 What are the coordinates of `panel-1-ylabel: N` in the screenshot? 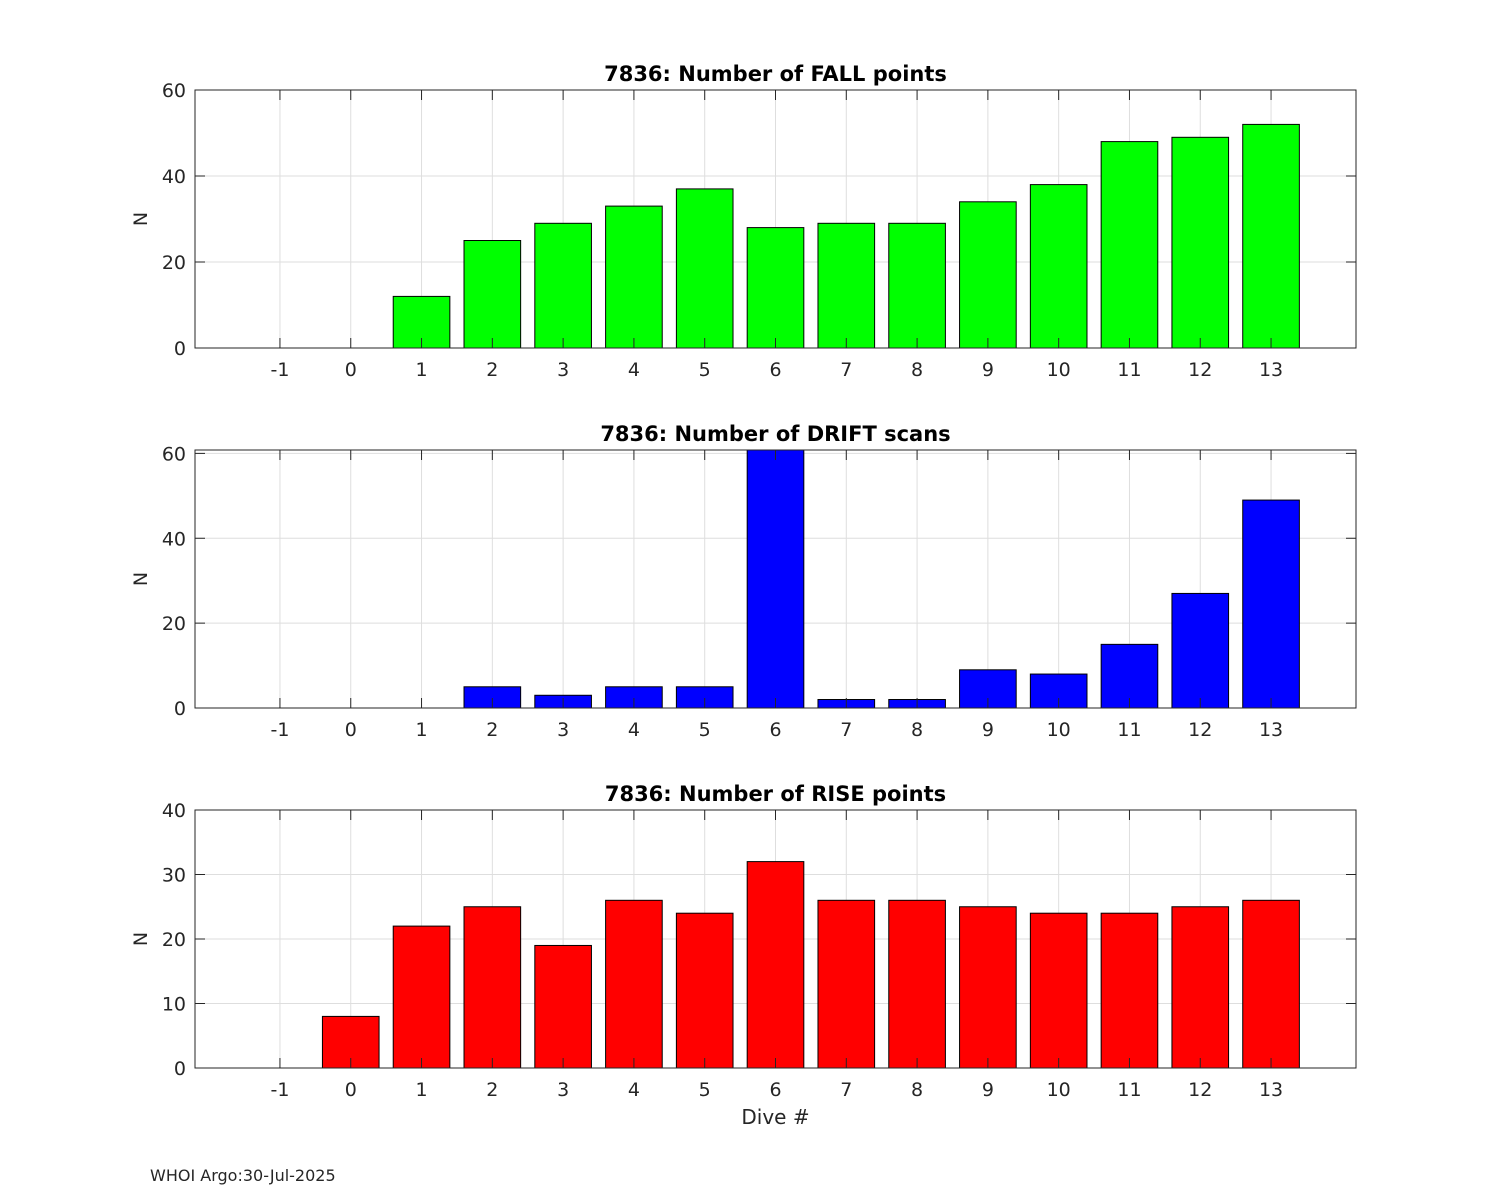 It's located at (141, 219).